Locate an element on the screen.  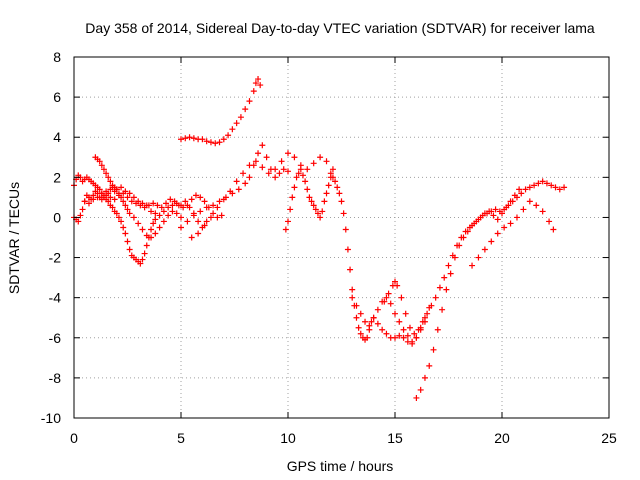
y-tick-label: 6 is located at coordinates (57, 97).